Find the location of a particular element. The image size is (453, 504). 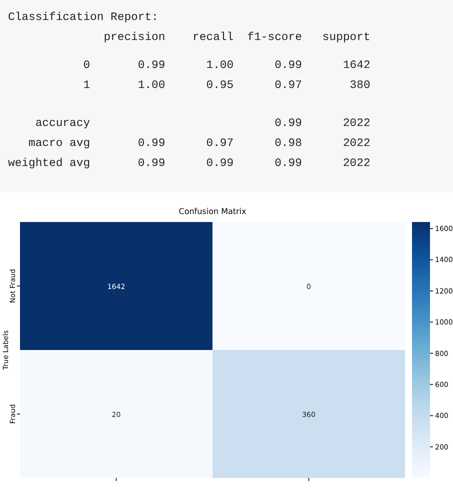

text: 1 1.00 0.95 0.97 380 is located at coordinates (189, 86).